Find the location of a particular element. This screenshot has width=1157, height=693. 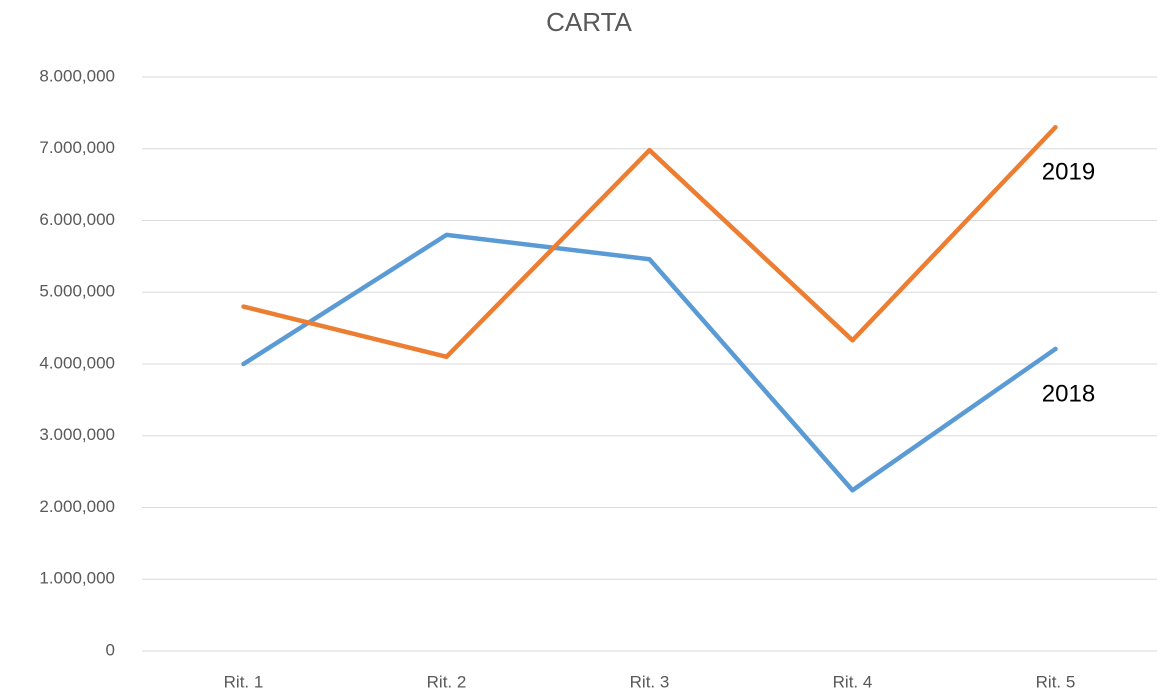

y-tick-label: 4.000,000 is located at coordinates (77, 362).